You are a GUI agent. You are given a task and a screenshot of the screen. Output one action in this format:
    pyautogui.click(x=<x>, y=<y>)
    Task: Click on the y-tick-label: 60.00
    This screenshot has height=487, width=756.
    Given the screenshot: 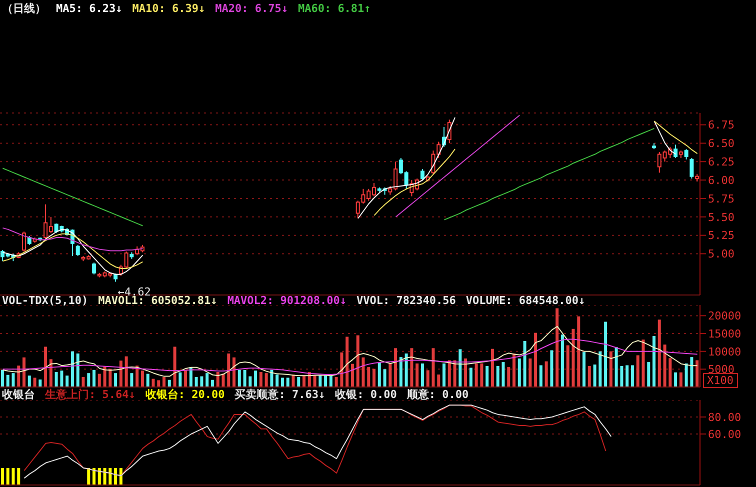 What is the action you would take?
    pyautogui.click(x=725, y=434)
    